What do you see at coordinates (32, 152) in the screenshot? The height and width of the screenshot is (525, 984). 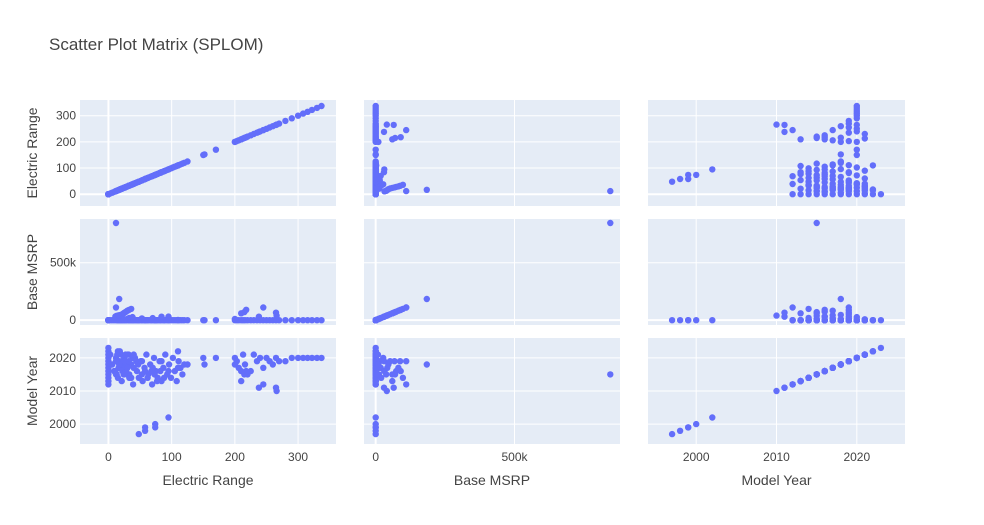 I see `y-axis-title: Electric Range` at bounding box center [32, 152].